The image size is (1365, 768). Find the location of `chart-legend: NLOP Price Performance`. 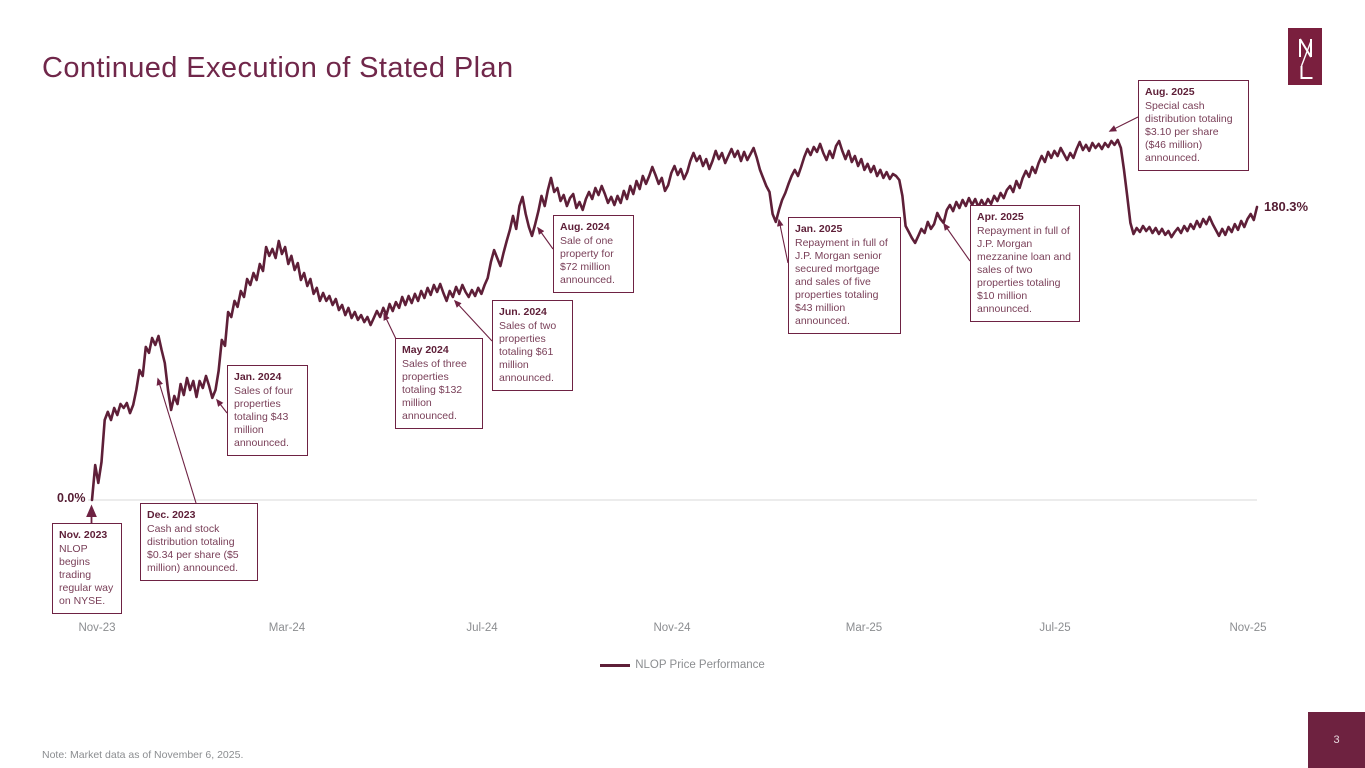

chart-legend: NLOP Price Performance is located at coordinates (682, 665).